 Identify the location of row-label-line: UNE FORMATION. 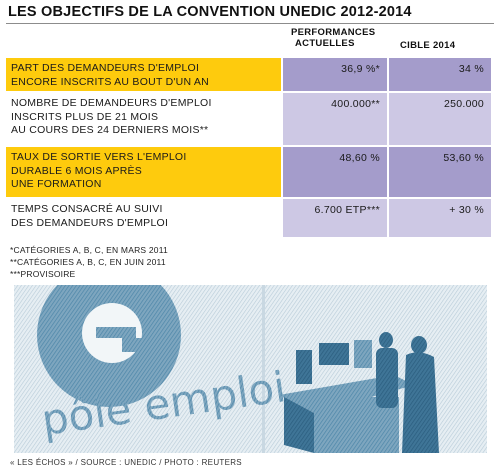
(56, 184).